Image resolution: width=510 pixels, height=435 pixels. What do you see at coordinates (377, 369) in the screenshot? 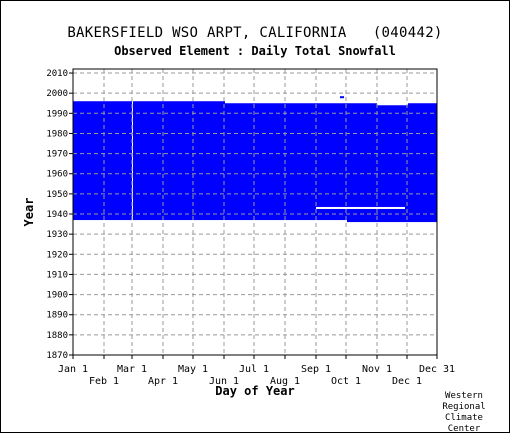
I see `x-tick-label: Nov 1` at bounding box center [377, 369].